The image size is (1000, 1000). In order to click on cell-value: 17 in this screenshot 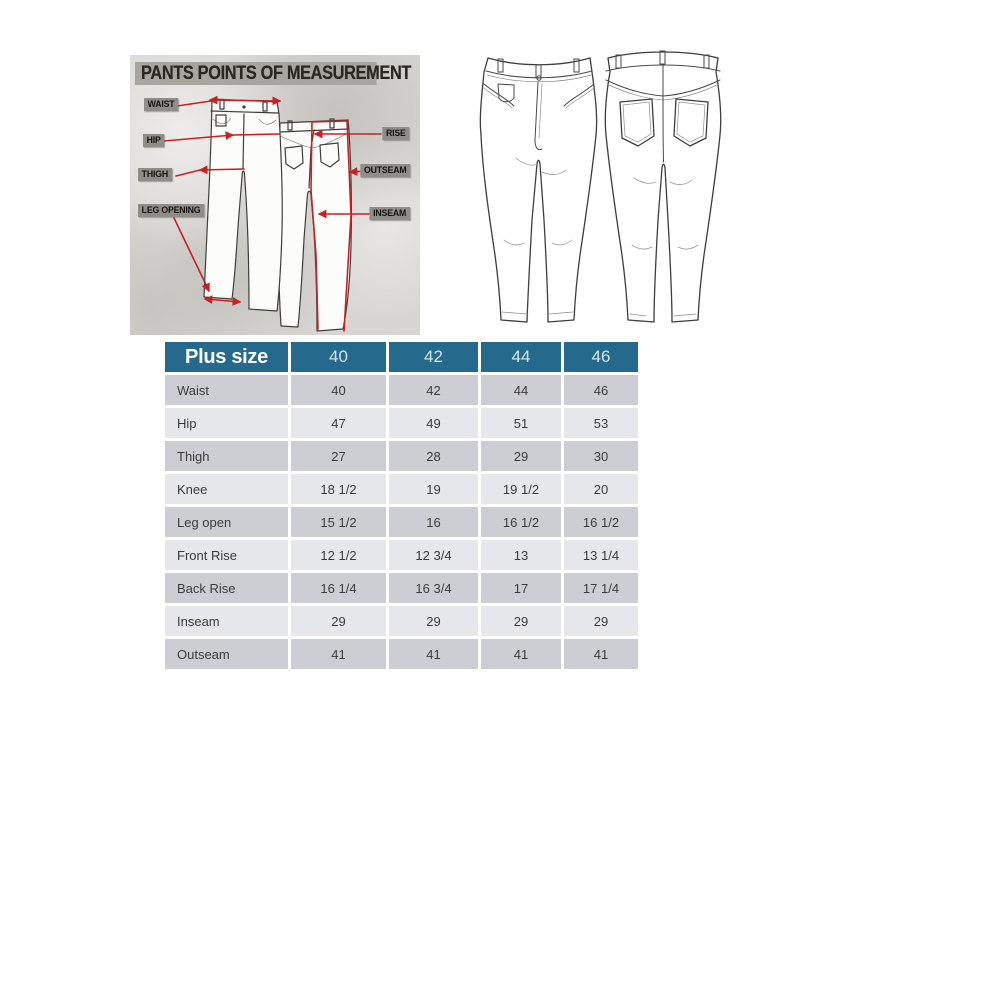, I will do `click(521, 588)`.